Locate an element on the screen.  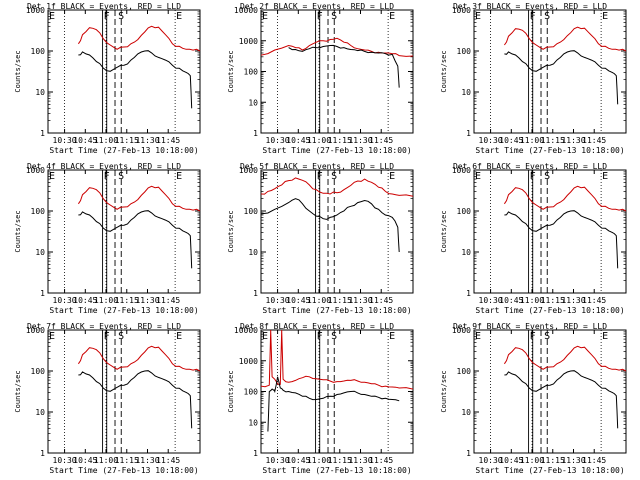
chart-title: Det 3f BLACK = Events, RED = LLD is located at coordinates (530, 6).